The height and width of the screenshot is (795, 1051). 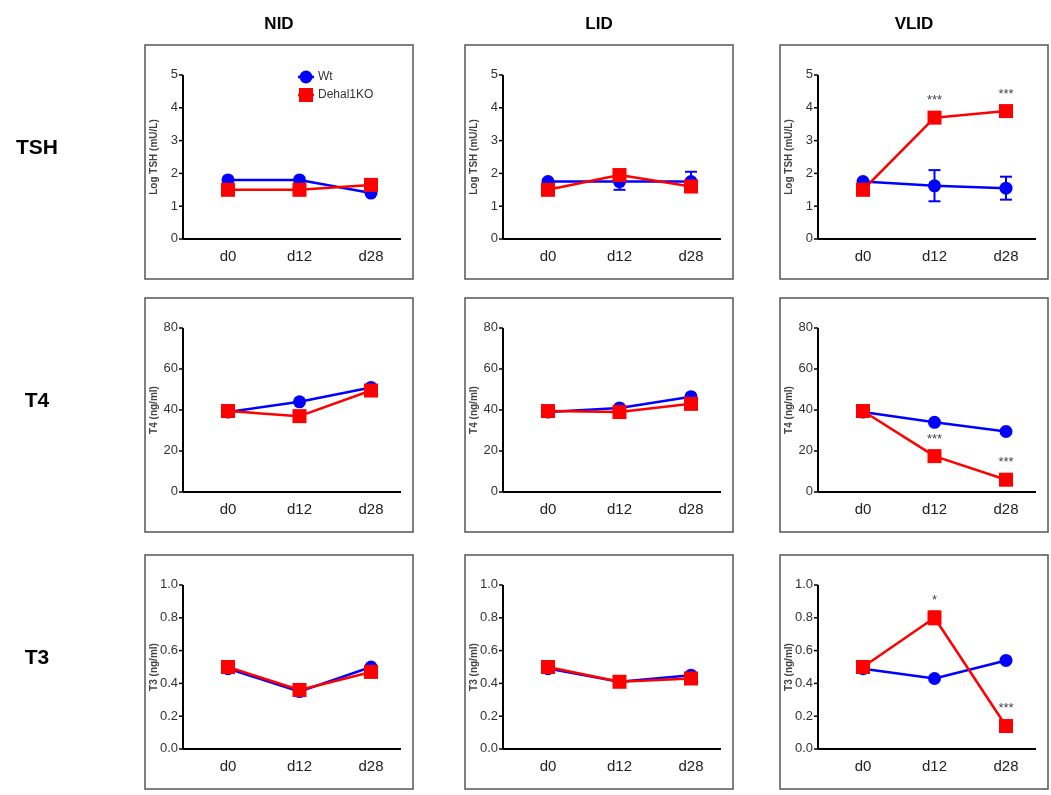 What do you see at coordinates (346, 94) in the screenshot?
I see `legend-label: Dehal1KO` at bounding box center [346, 94].